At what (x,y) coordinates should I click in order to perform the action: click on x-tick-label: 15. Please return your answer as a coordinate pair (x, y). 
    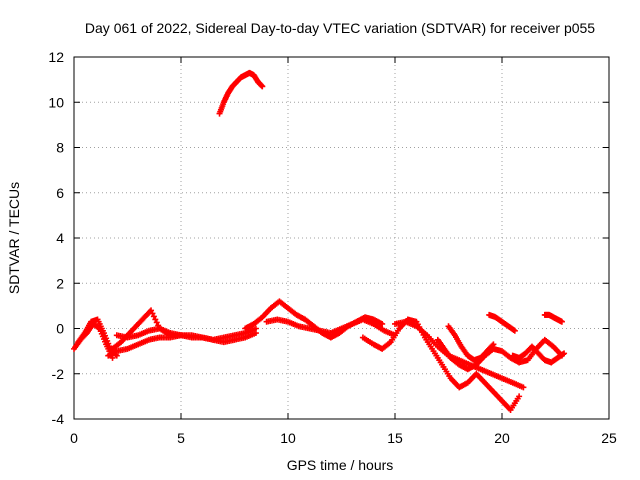
    Looking at the image, I should click on (395, 438).